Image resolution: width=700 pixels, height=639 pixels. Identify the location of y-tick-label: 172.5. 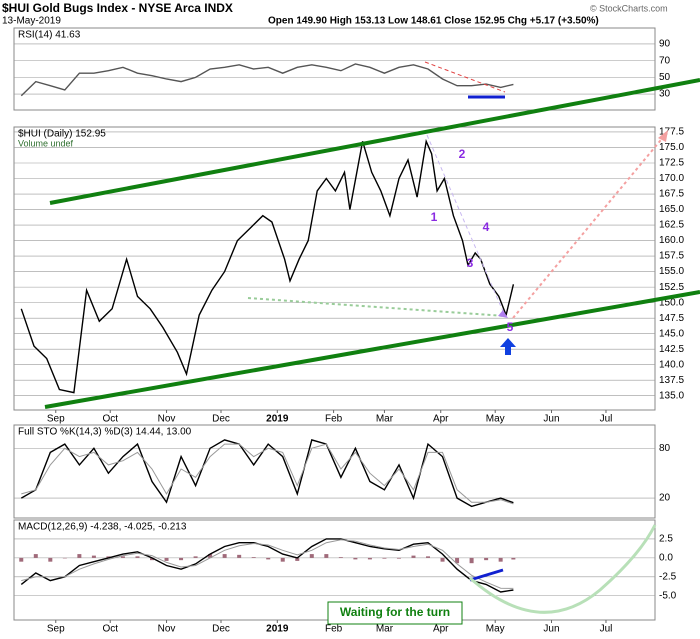
(671, 163).